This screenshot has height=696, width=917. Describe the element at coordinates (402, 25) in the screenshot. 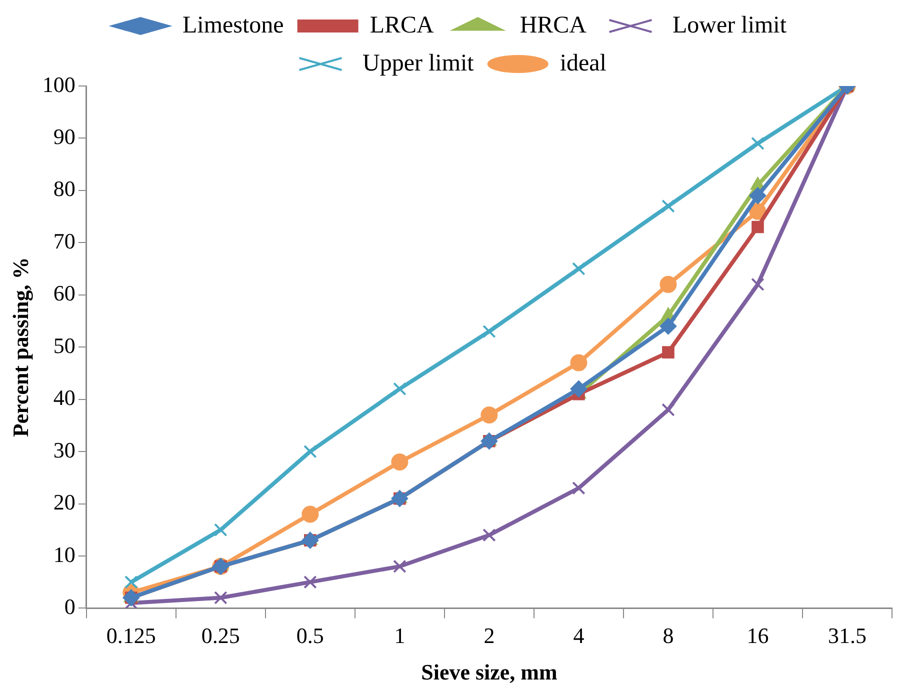

I see `legend-label: LRCA` at that location.